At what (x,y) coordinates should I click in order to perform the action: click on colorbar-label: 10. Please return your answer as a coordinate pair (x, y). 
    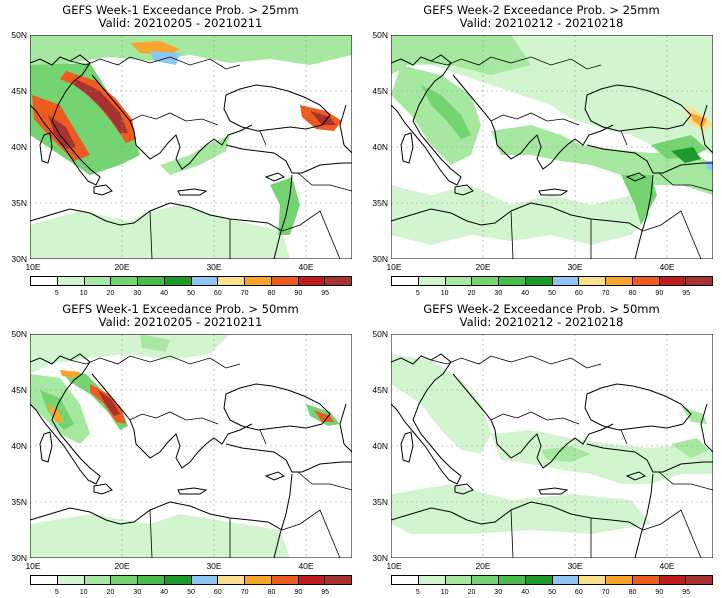
    Looking at the image, I should click on (83, 293).